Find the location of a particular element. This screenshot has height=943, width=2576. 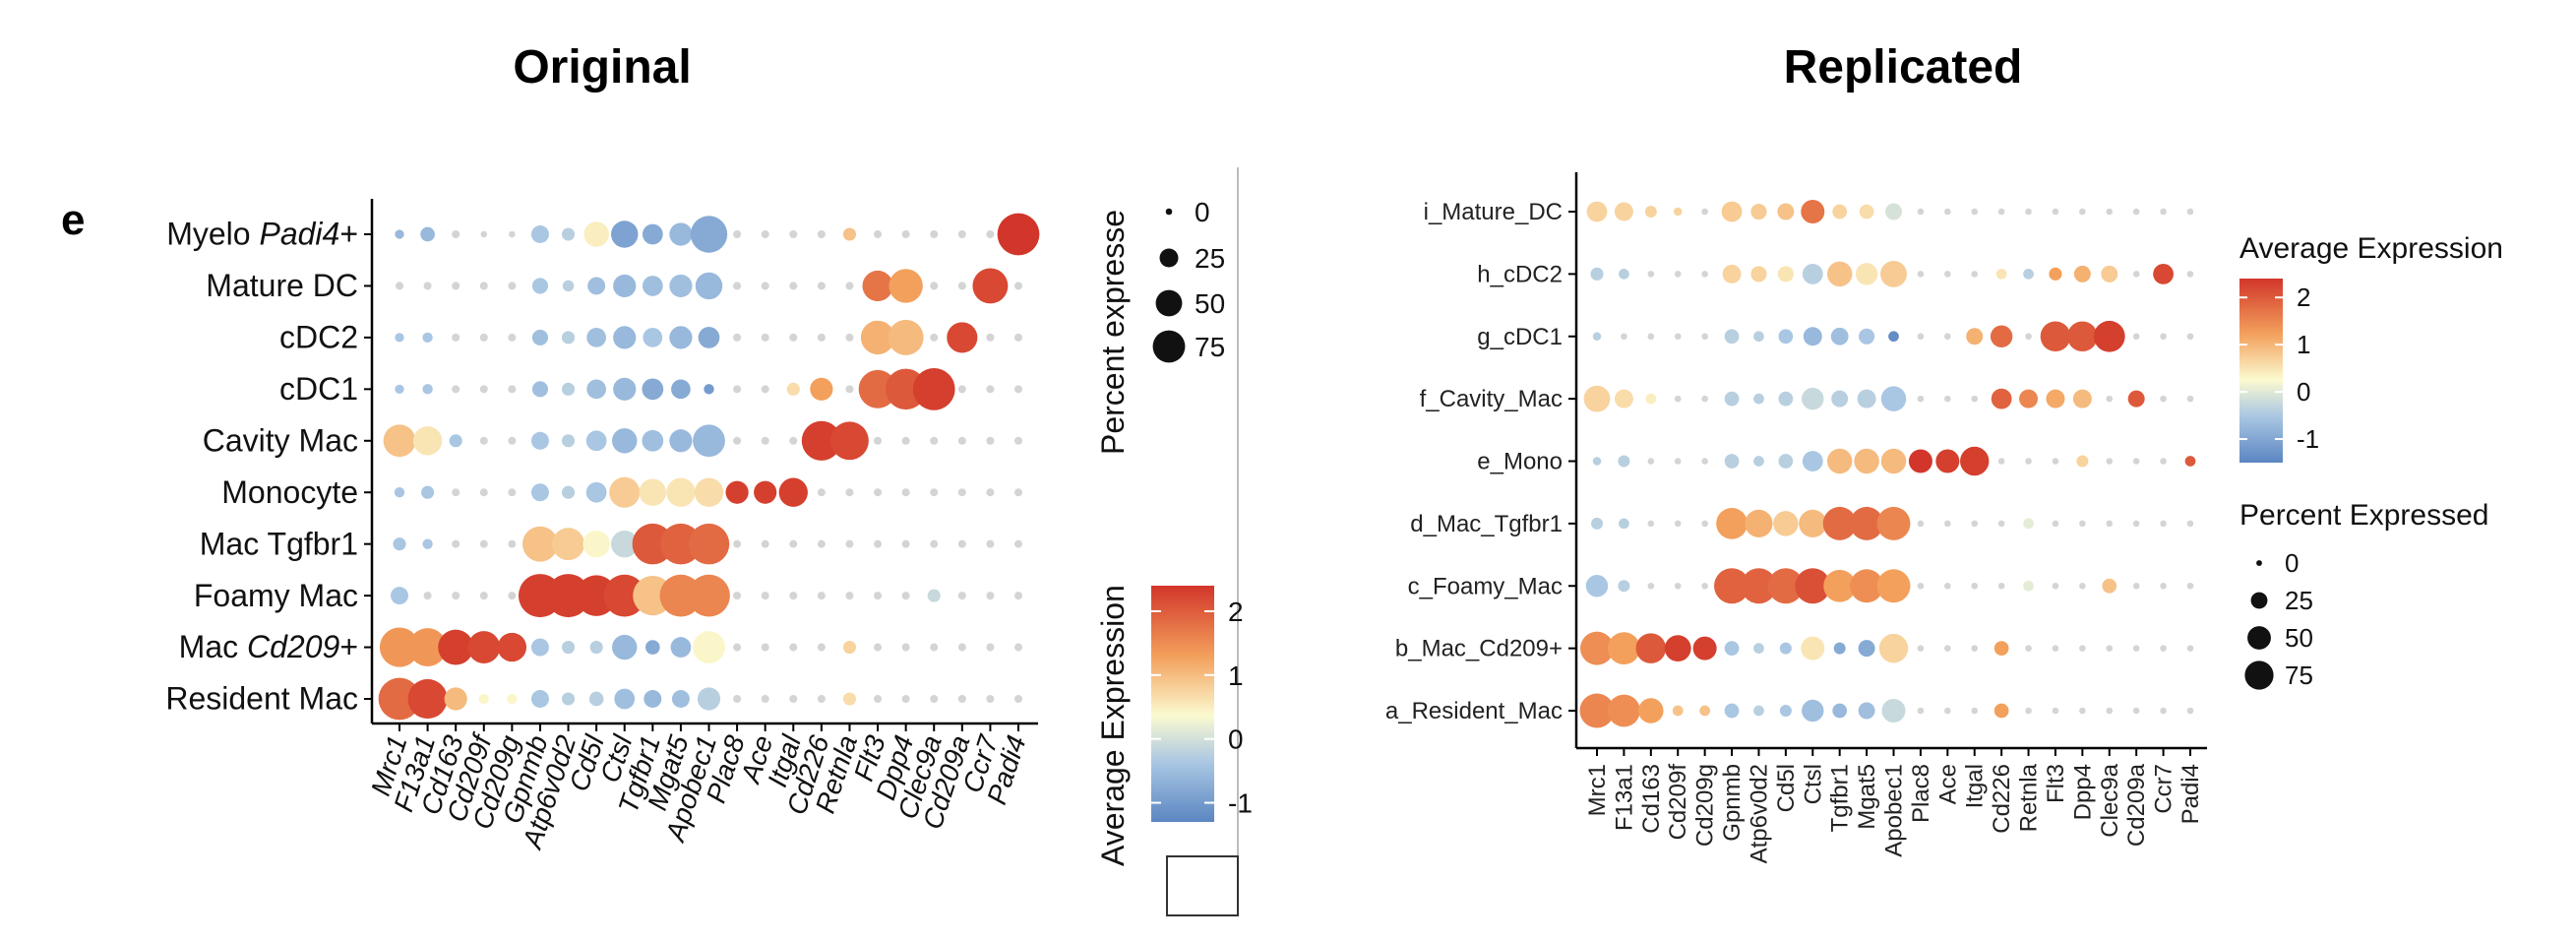

dot-d-Mac-Tgfbr1-Ccr7 is located at coordinates (2163, 524).